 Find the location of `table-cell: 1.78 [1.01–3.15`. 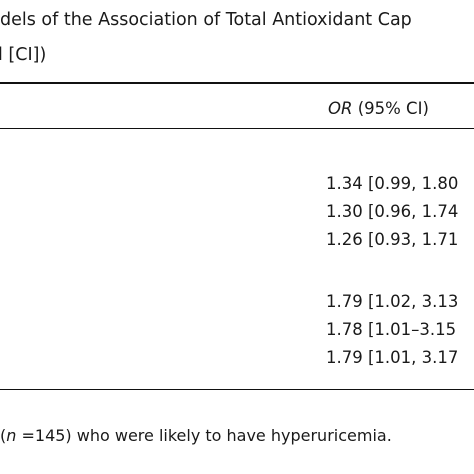

table-cell: 1.78 [1.01–3.15 is located at coordinates (391, 329).